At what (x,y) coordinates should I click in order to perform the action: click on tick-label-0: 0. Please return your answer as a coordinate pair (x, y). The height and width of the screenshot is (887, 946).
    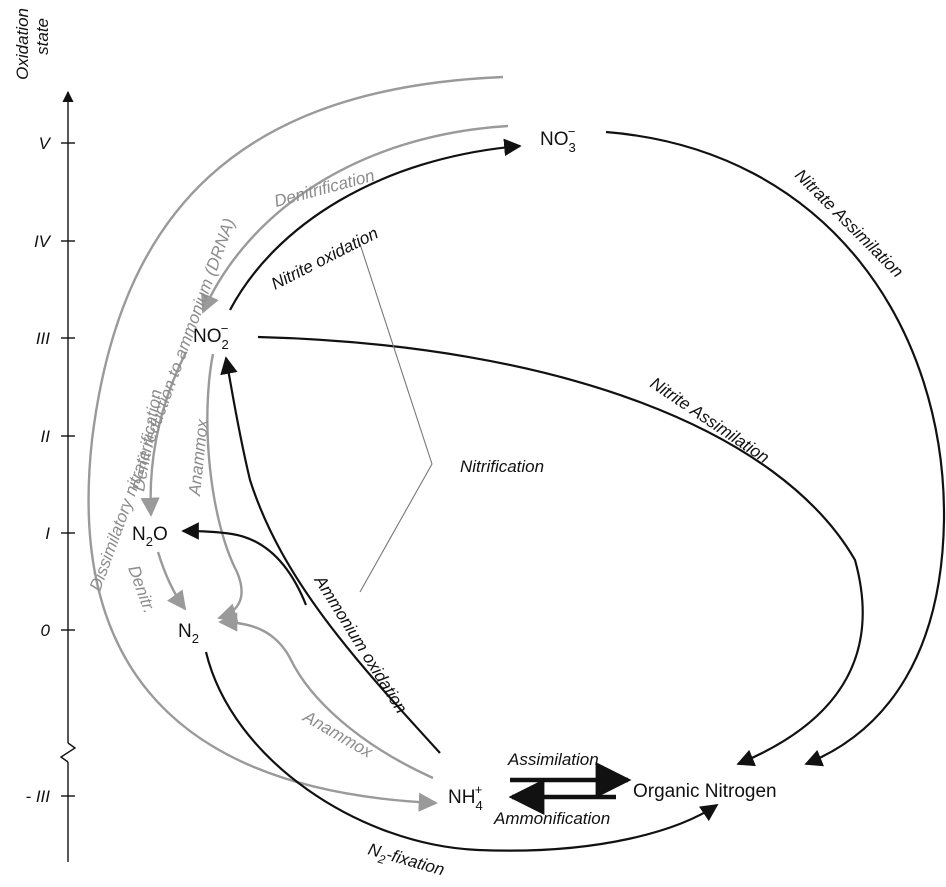
    Looking at the image, I should click on (46, 630).